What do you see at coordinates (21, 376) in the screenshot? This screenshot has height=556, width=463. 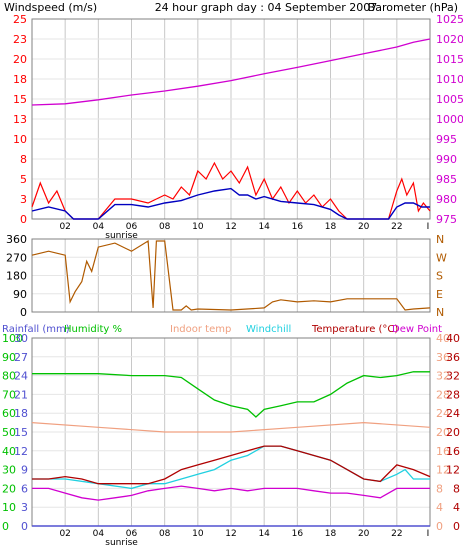 I see `rain-tick-2: 24` at bounding box center [21, 376].